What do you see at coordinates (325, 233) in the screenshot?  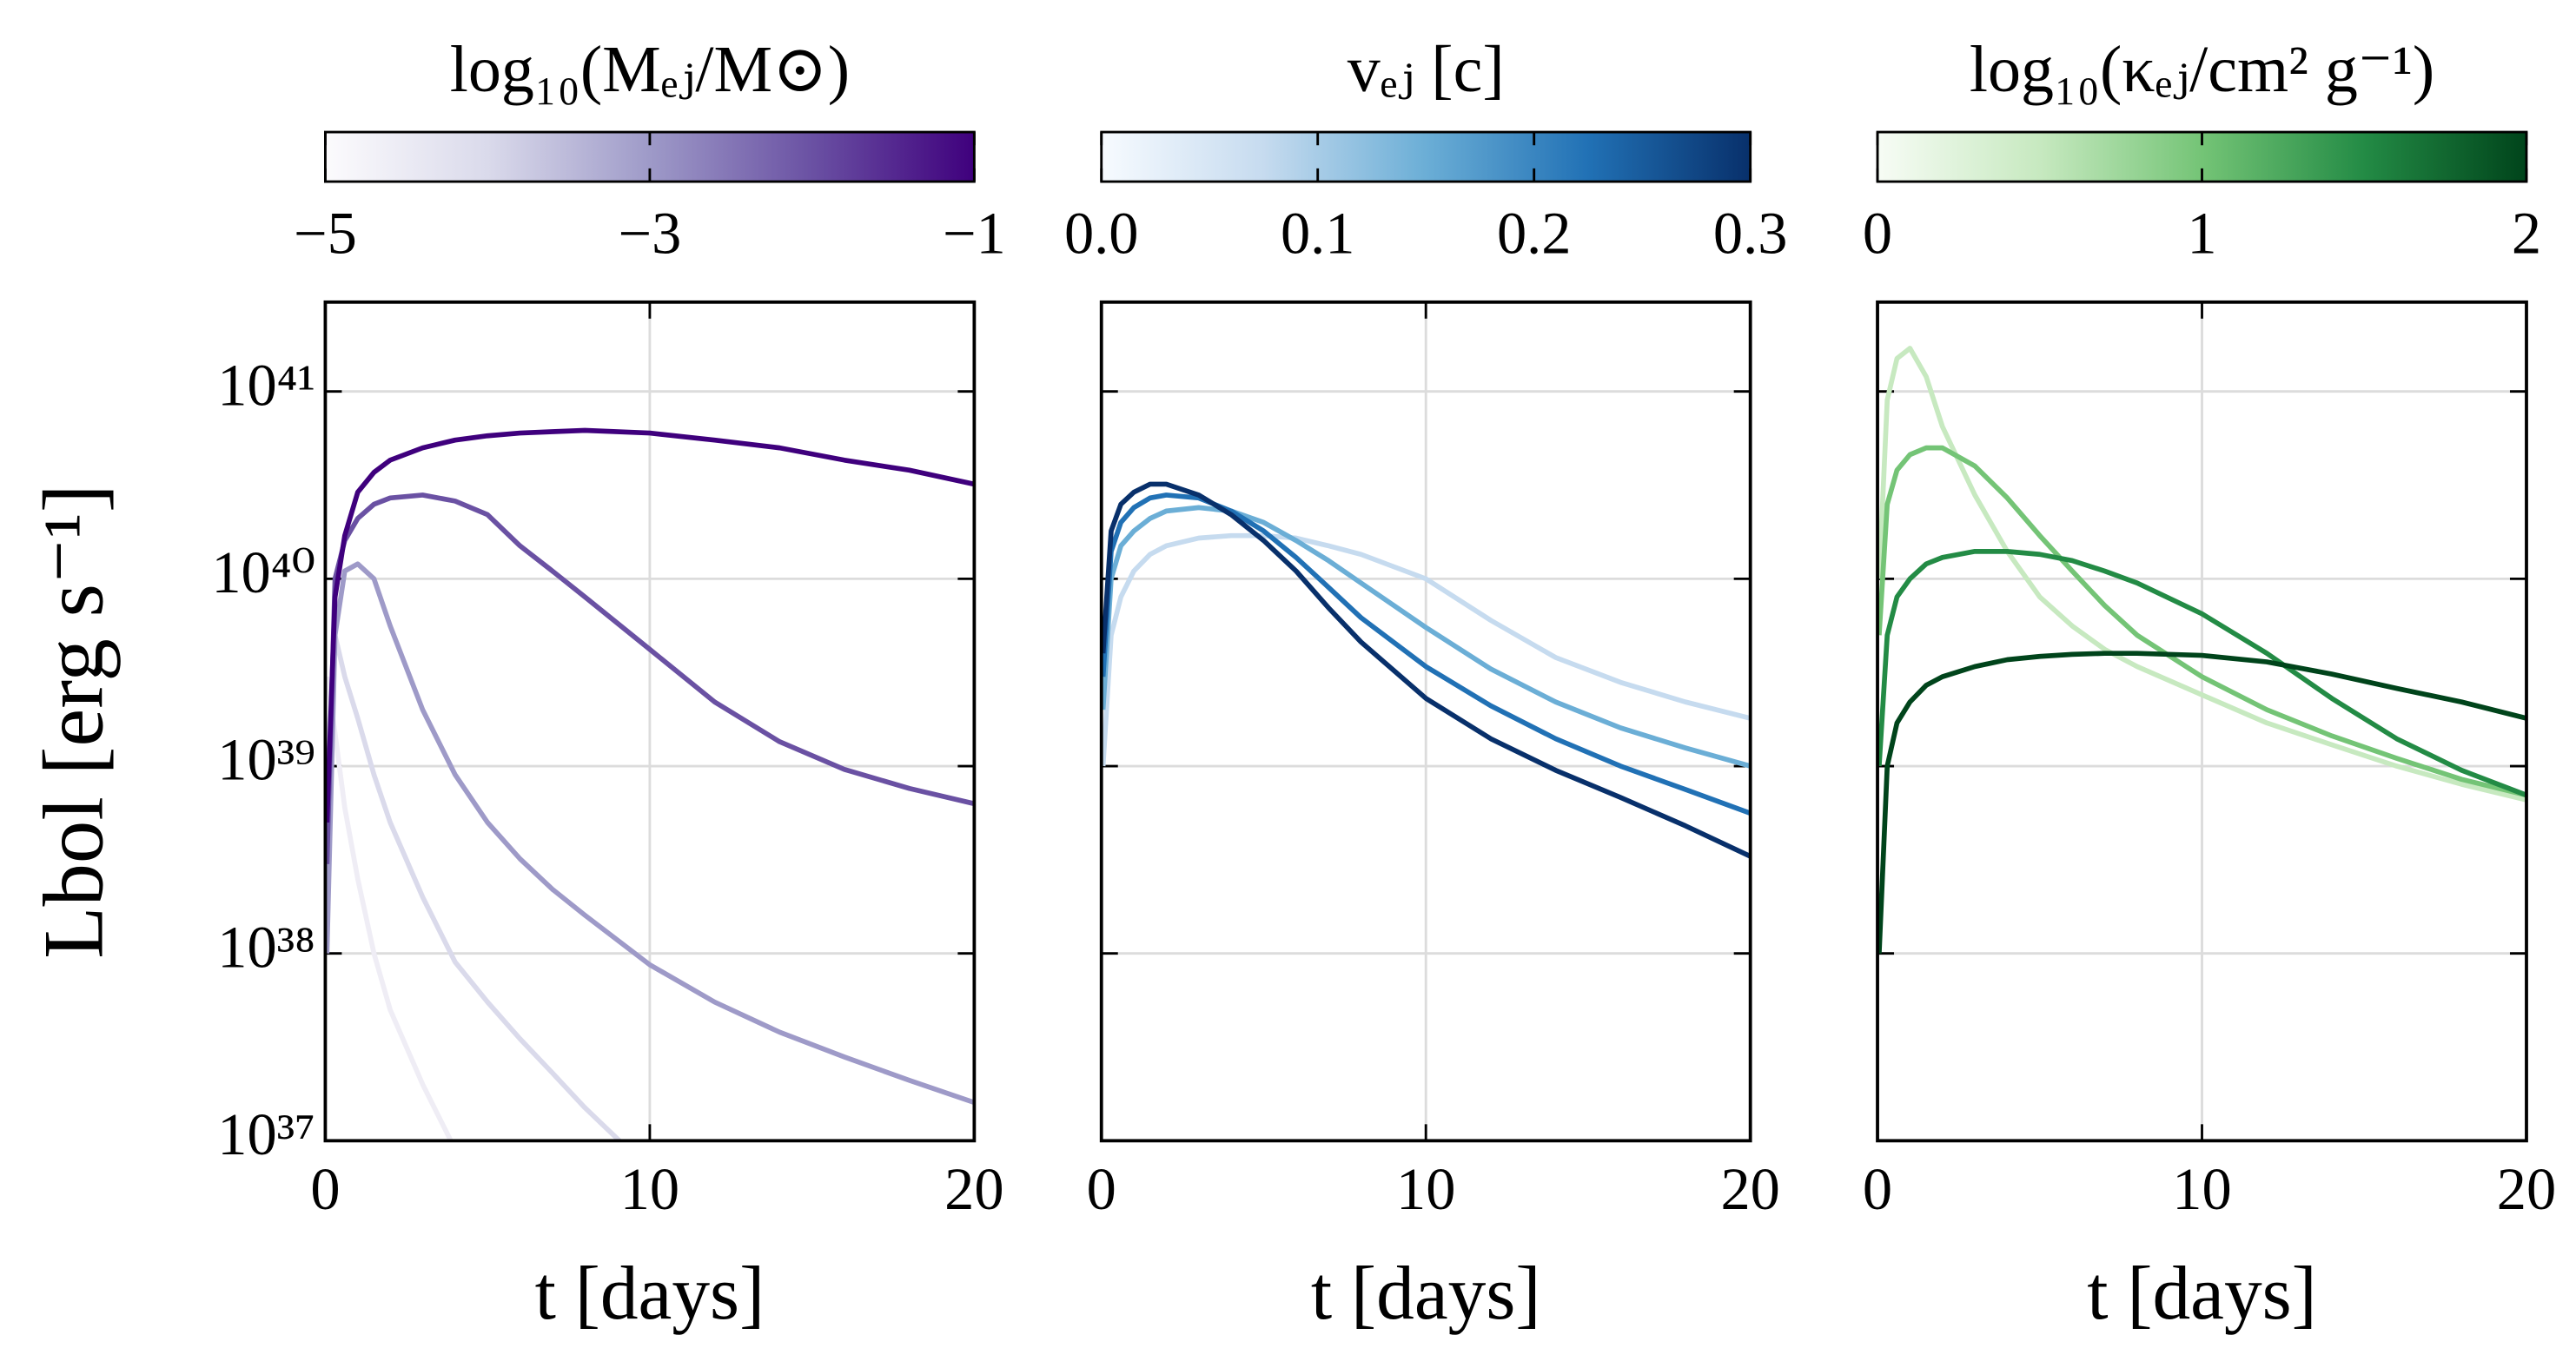 I see `colorbar-tick-label: −5` at bounding box center [325, 233].